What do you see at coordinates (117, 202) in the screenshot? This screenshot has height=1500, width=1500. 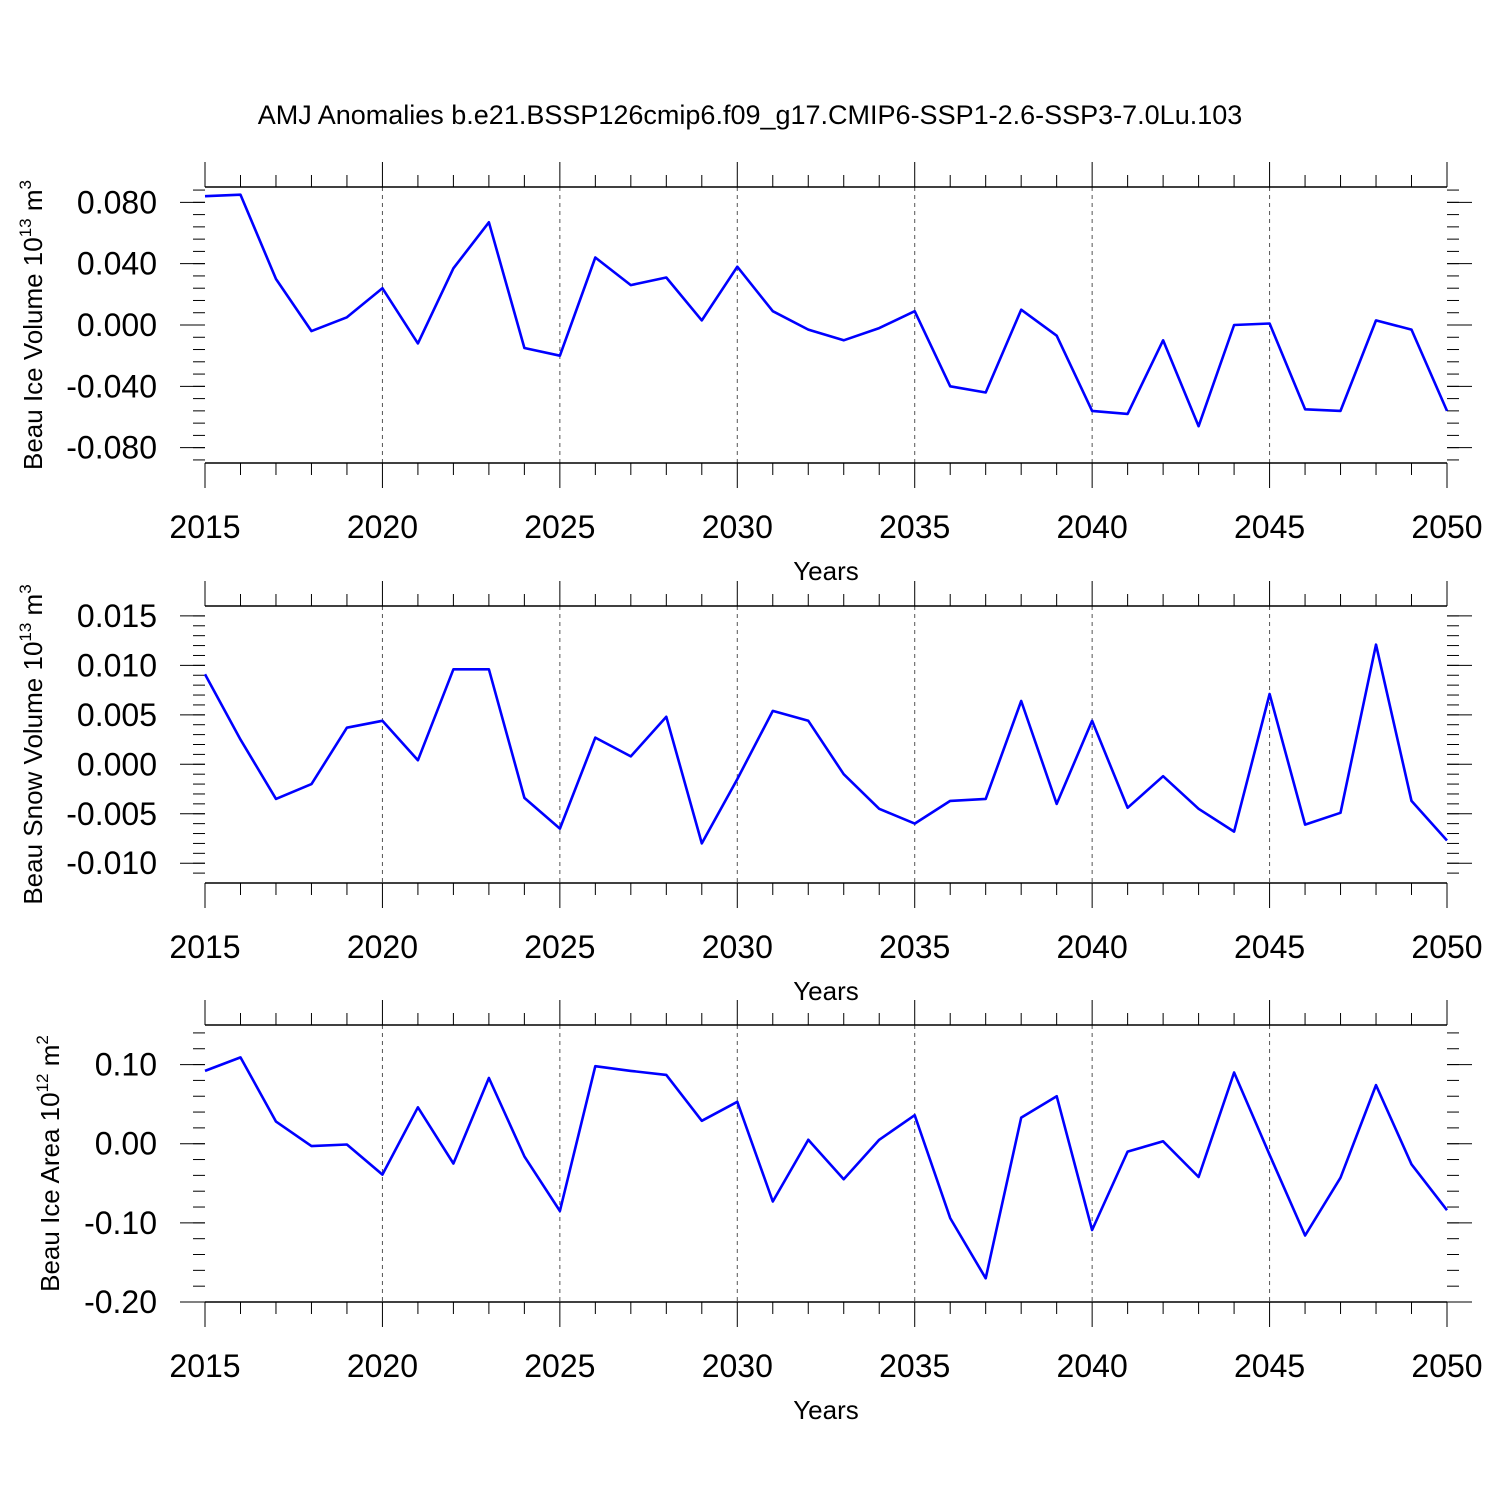 I see `y-tick-label: 0.080` at bounding box center [117, 202].